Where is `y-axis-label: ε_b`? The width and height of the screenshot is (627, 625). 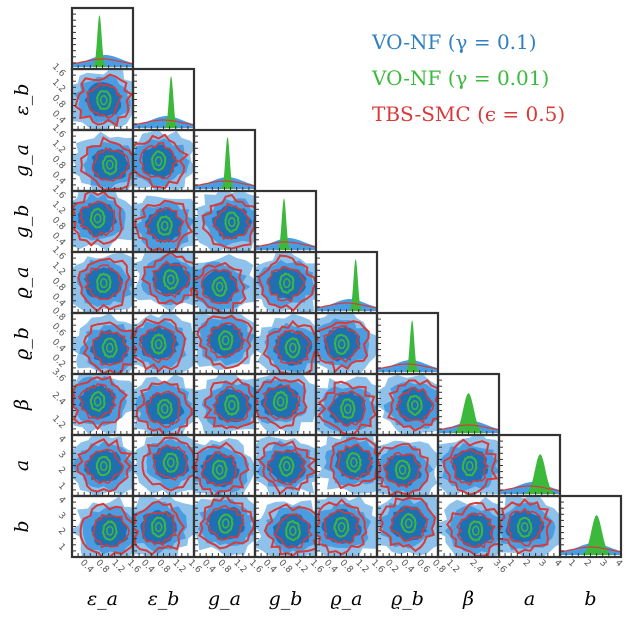 y-axis-label: ε_b is located at coordinates (22, 100).